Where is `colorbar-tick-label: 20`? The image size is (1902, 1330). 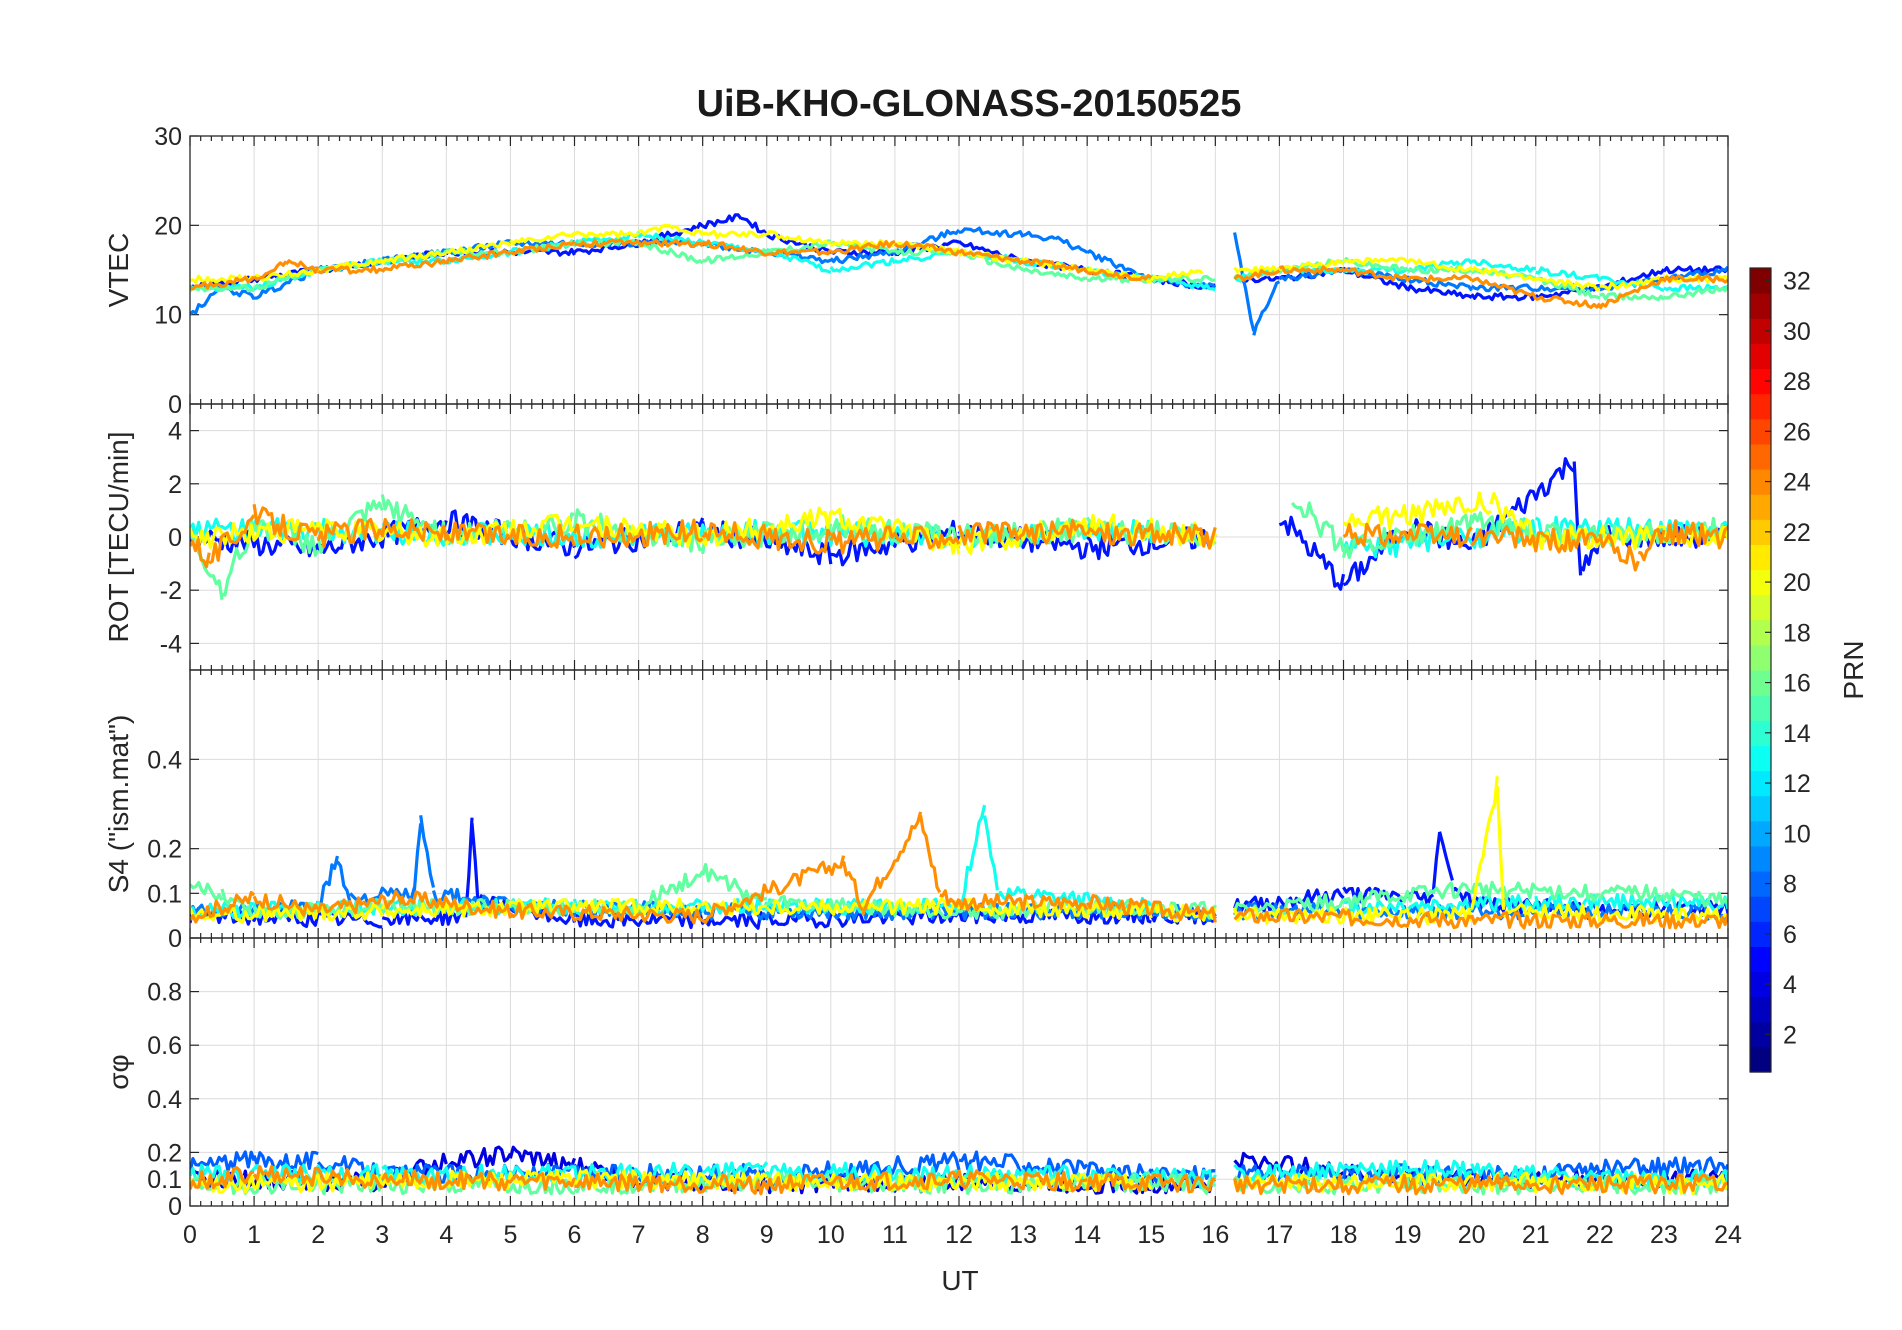 colorbar-tick-label: 20 is located at coordinates (1797, 583).